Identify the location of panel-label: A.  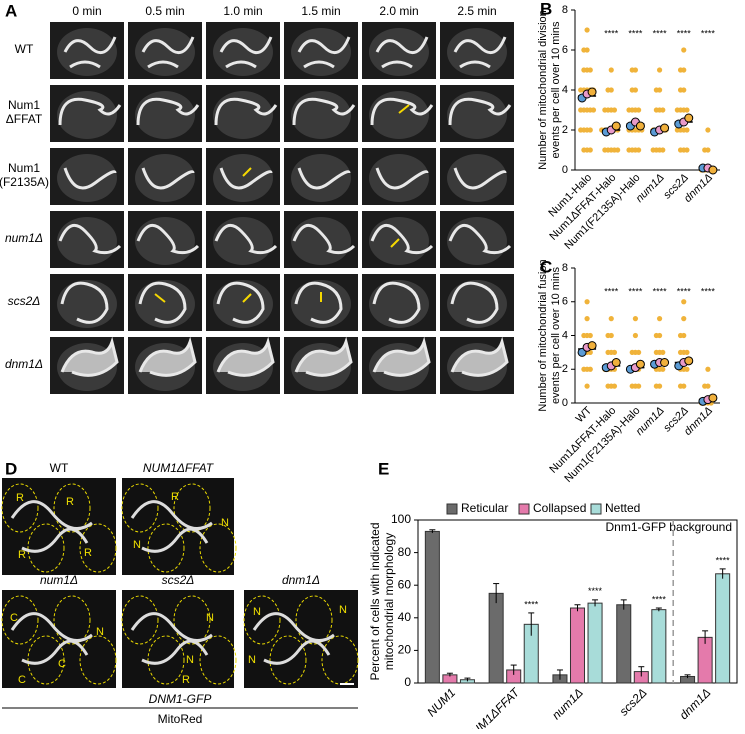
(11, 10).